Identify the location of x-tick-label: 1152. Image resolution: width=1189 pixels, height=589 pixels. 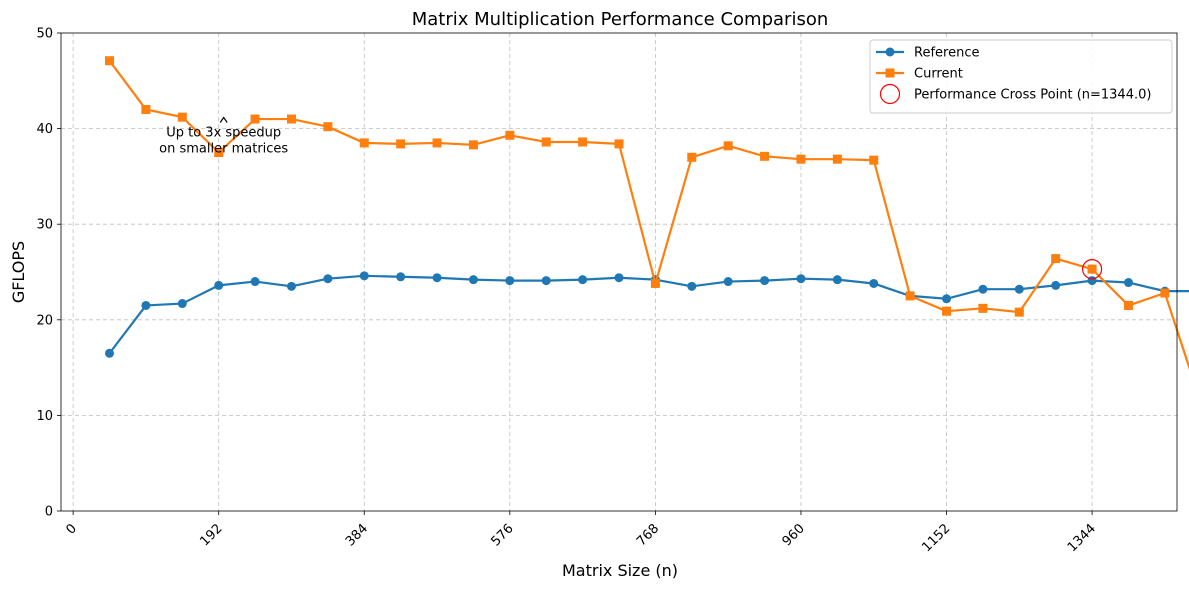
(936, 538).